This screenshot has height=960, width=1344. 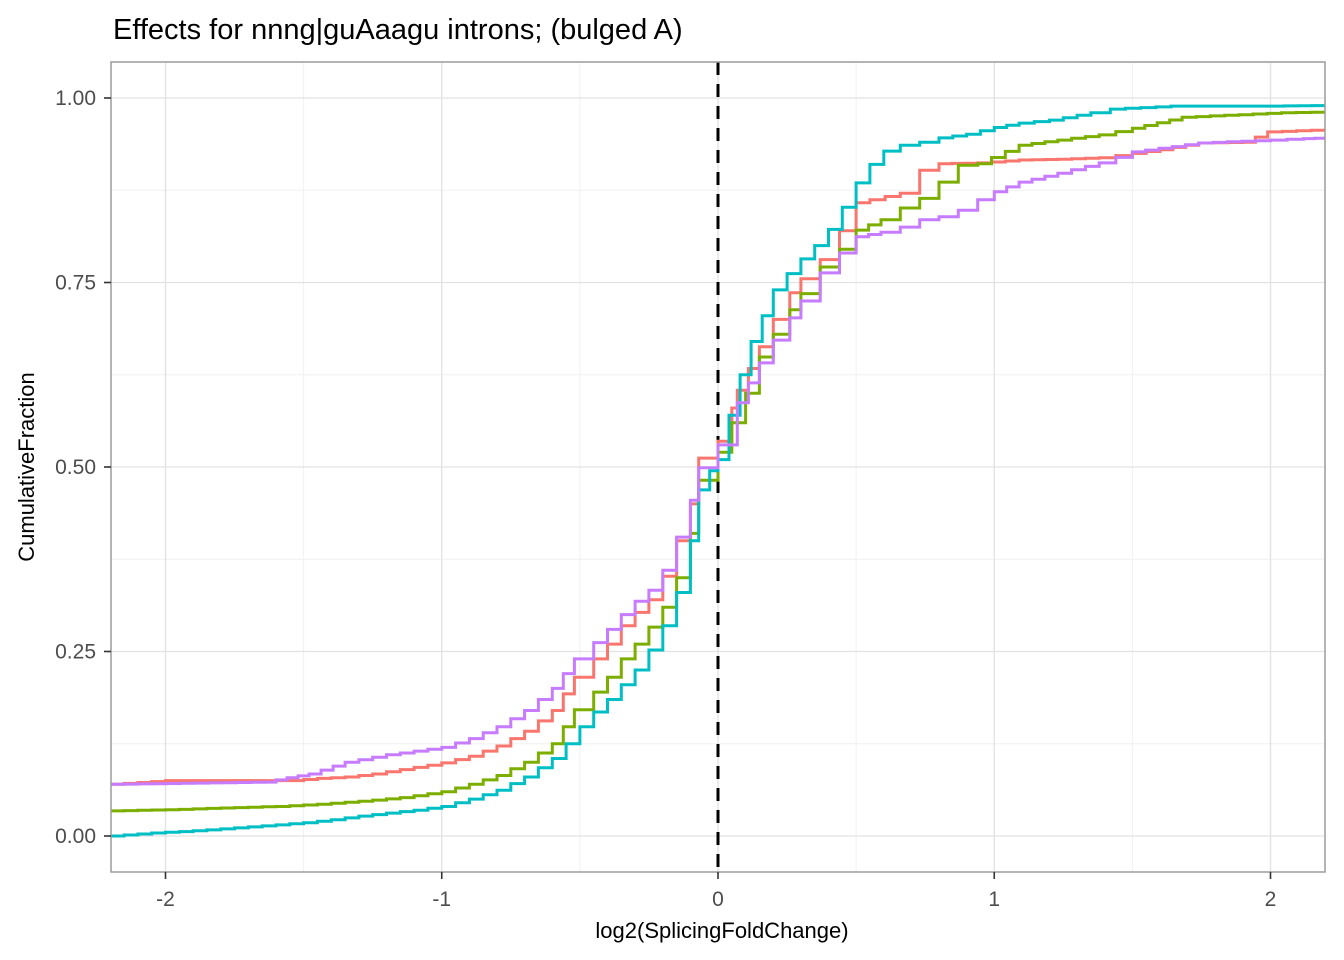 I want to click on y-tick-label: 0.50, so click(x=75, y=467).